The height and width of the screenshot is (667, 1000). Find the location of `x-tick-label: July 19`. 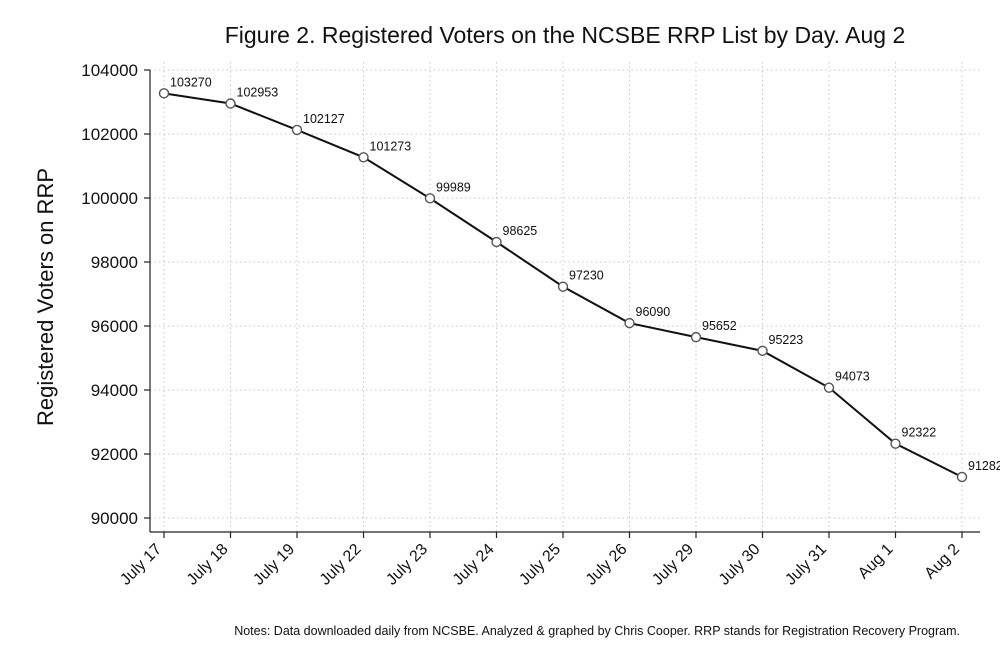

x-tick-label: July 19 is located at coordinates (274, 565).